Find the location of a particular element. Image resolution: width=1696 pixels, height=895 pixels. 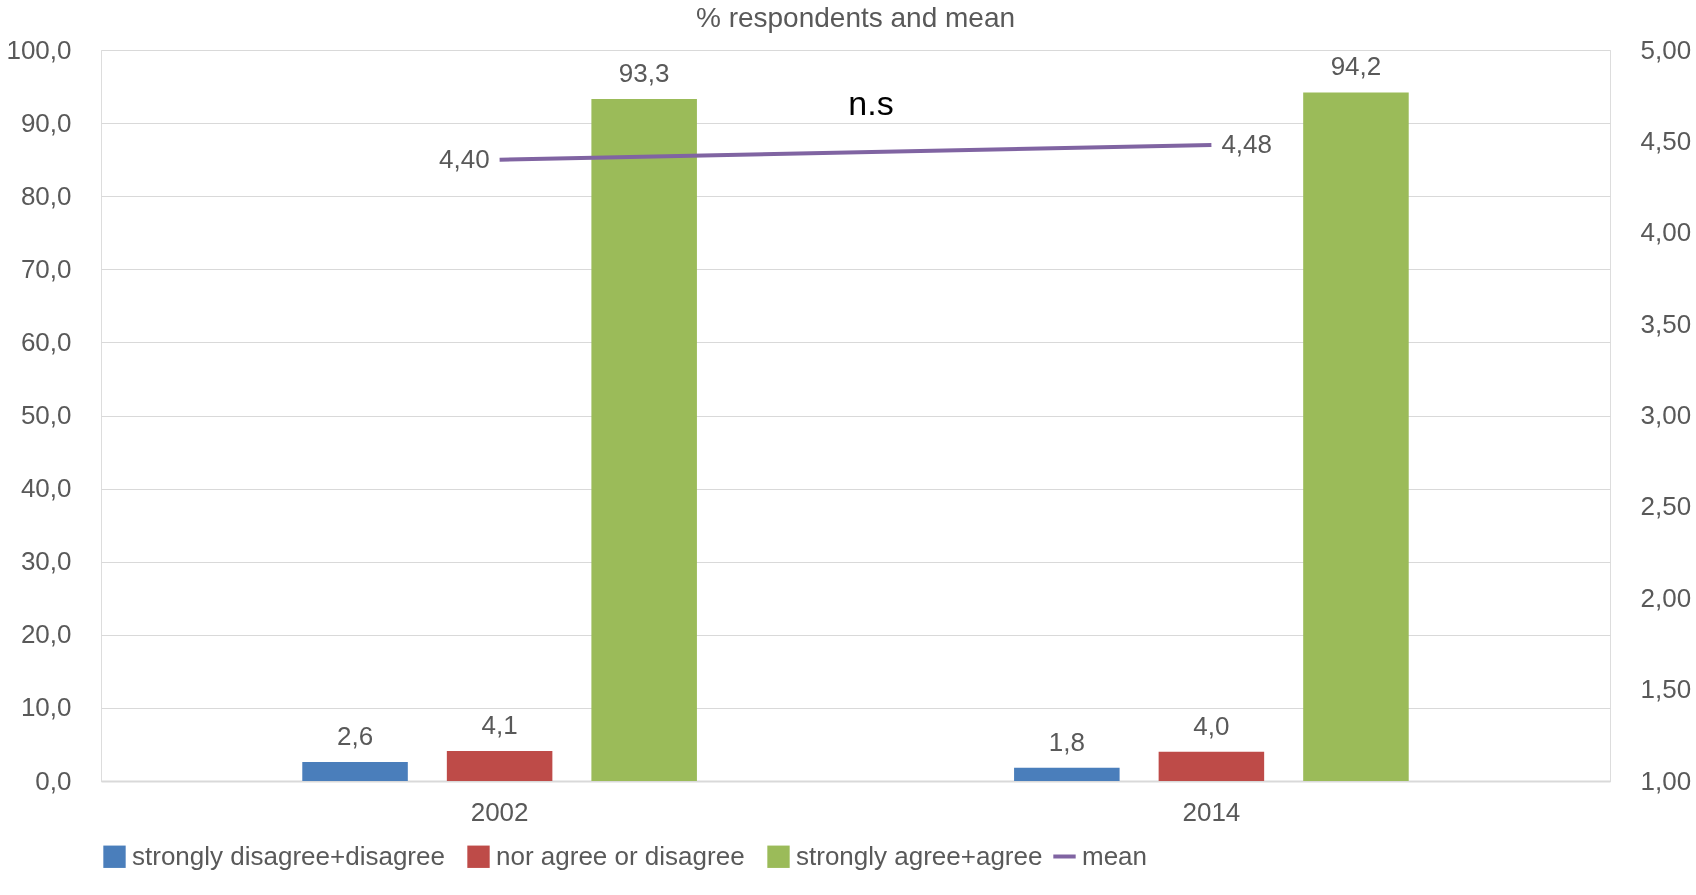

data-label: 93,3 is located at coordinates (644, 72).